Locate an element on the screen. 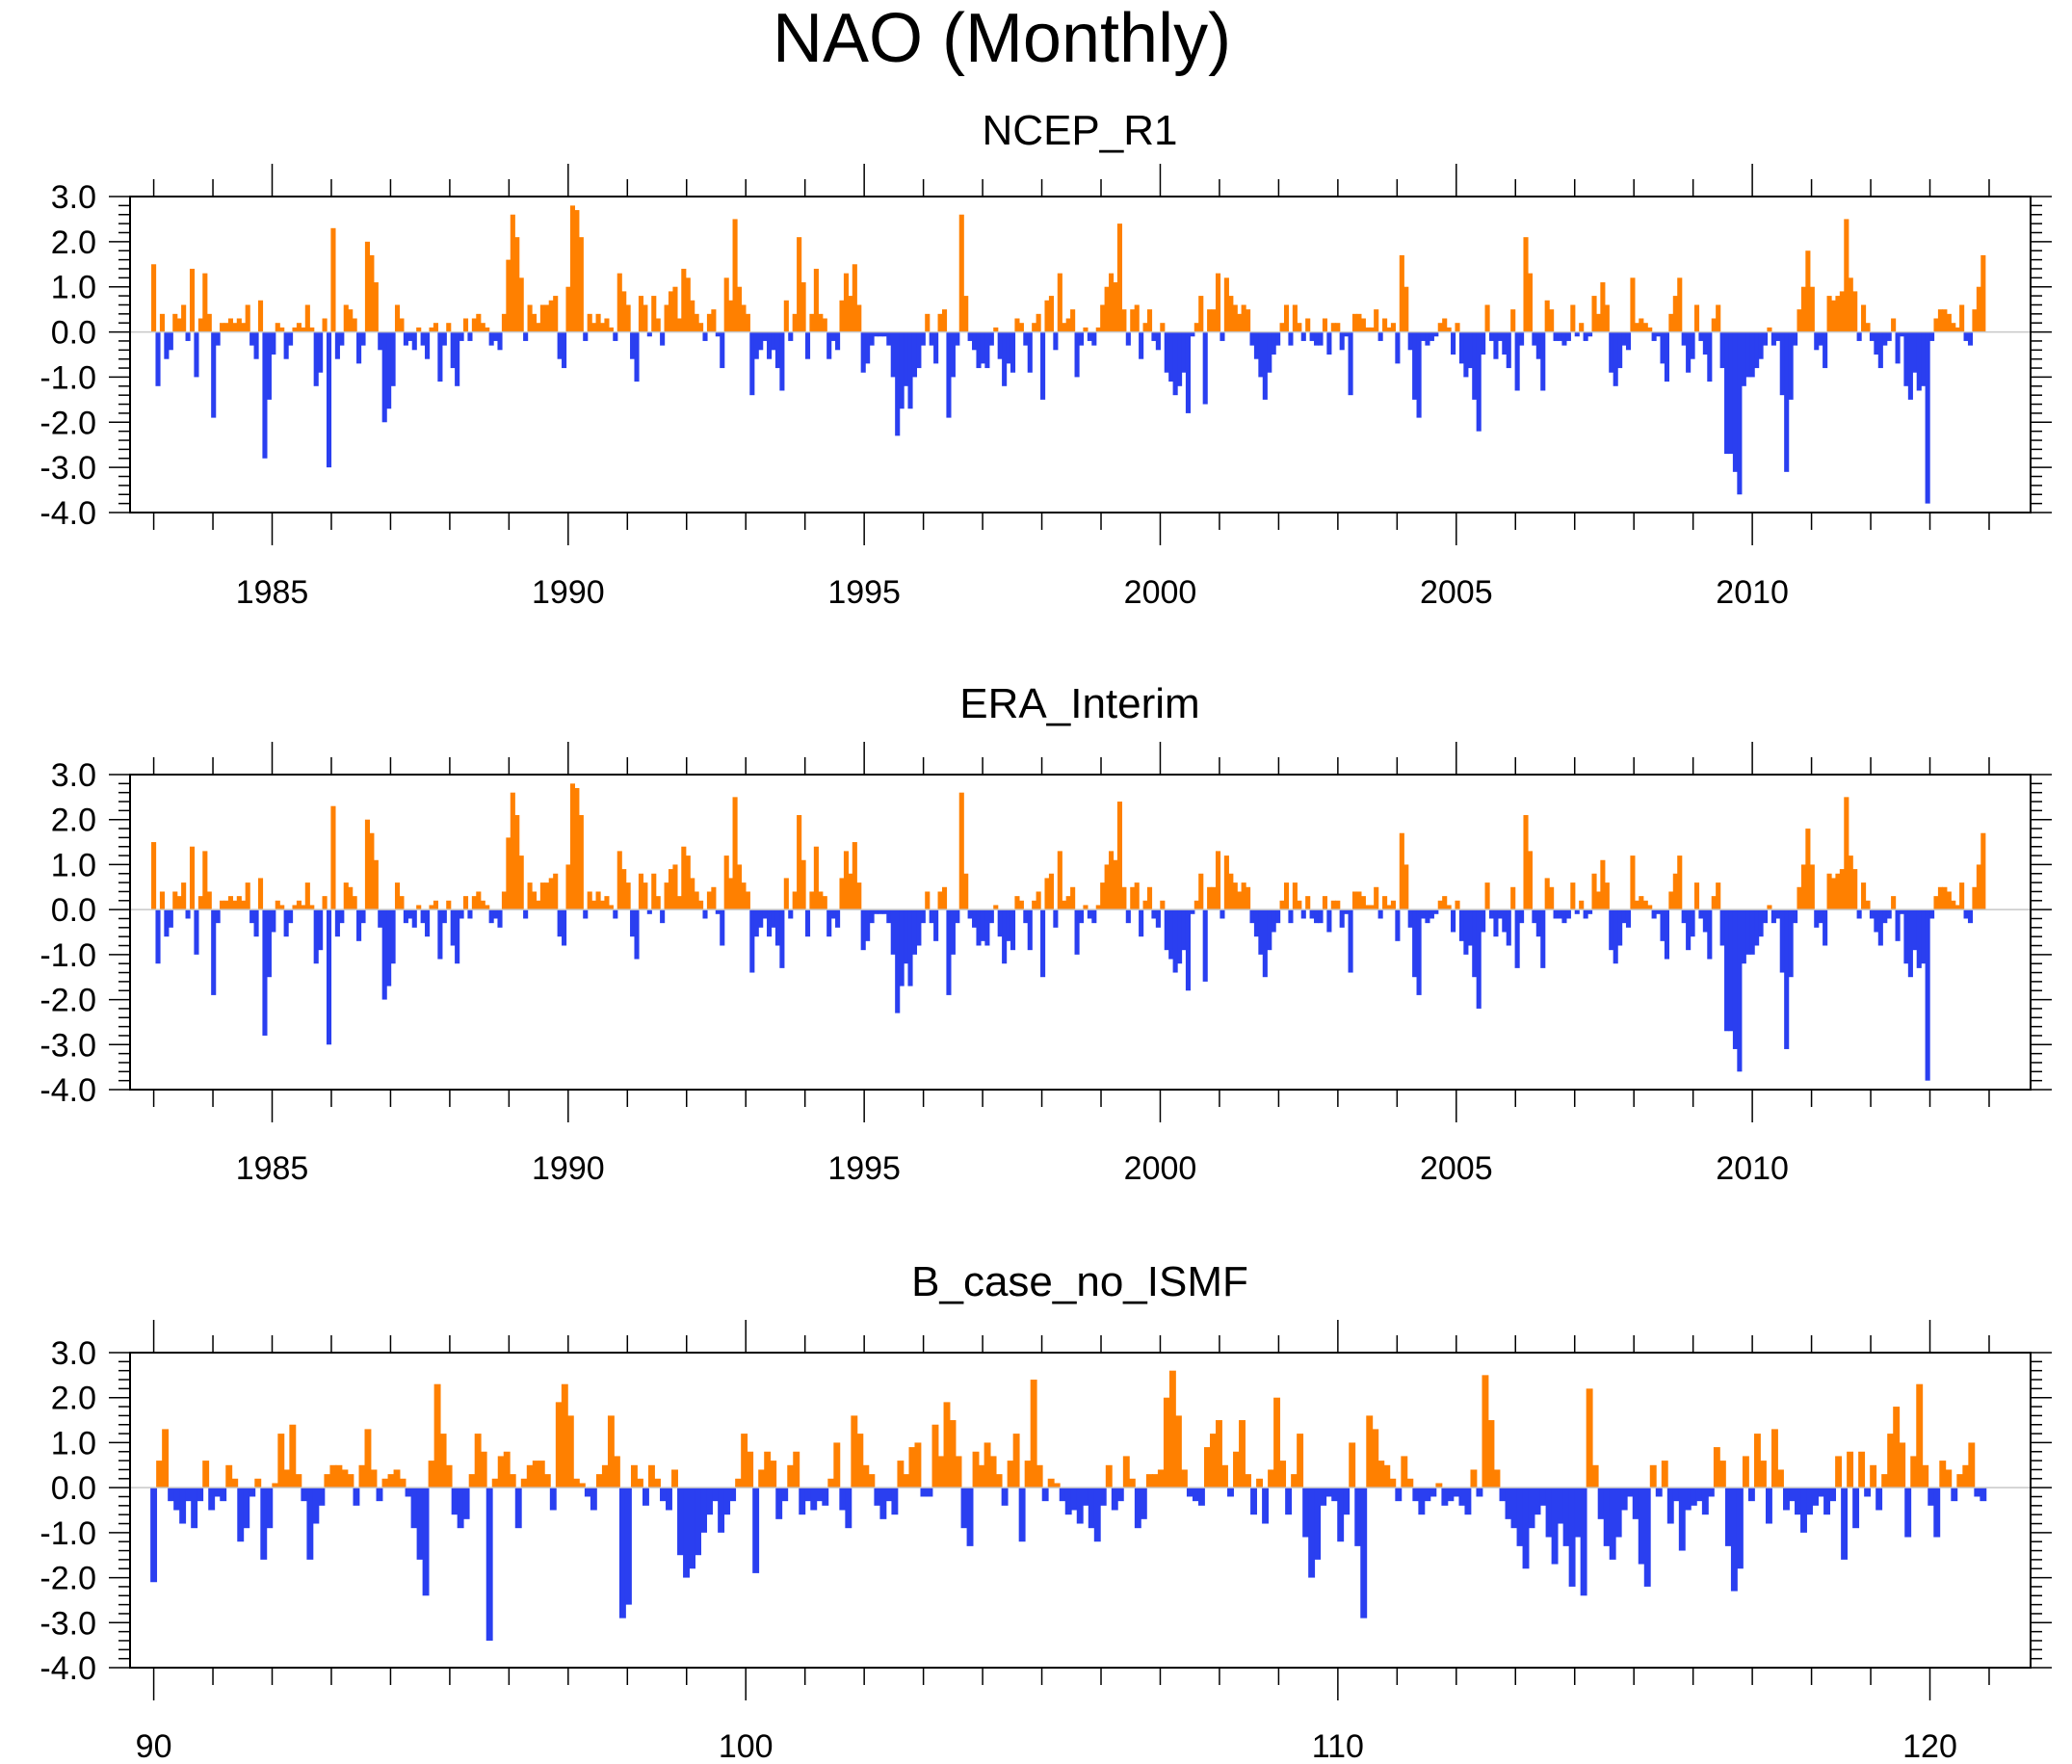 Image resolution: width=2072 pixels, height=1764 pixels. y-tick-label-era-interim: 3.0 is located at coordinates (73, 775).